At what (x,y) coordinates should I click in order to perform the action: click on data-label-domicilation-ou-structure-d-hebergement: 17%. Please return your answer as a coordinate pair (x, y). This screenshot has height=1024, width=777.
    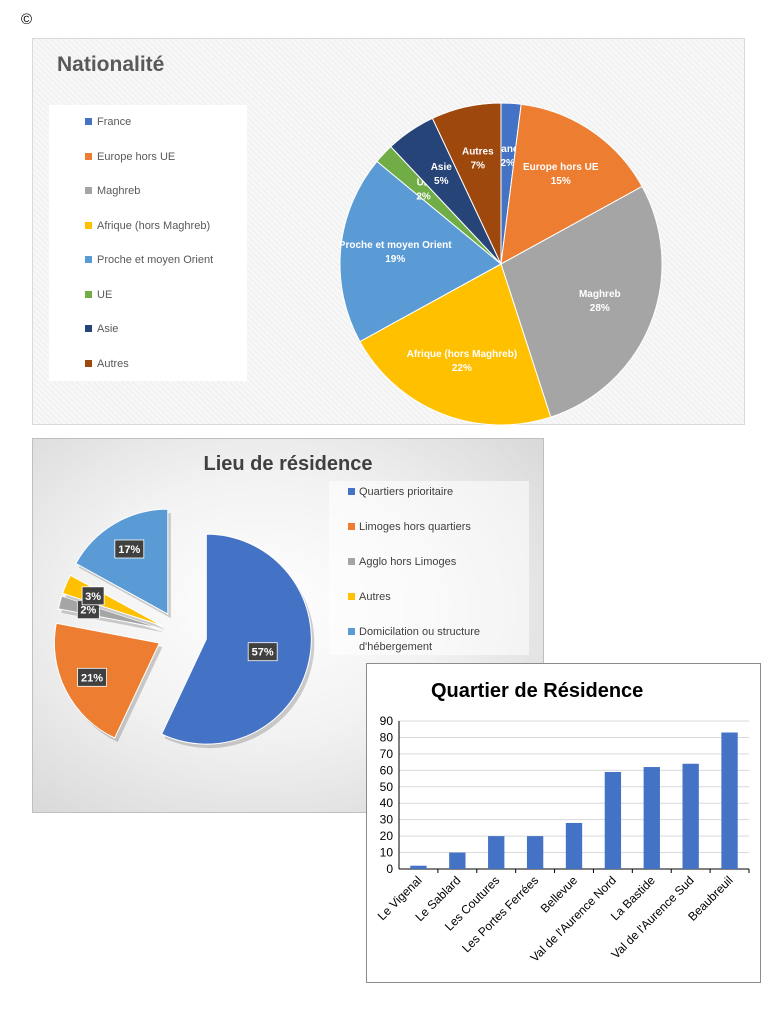
    Looking at the image, I should click on (129, 550).